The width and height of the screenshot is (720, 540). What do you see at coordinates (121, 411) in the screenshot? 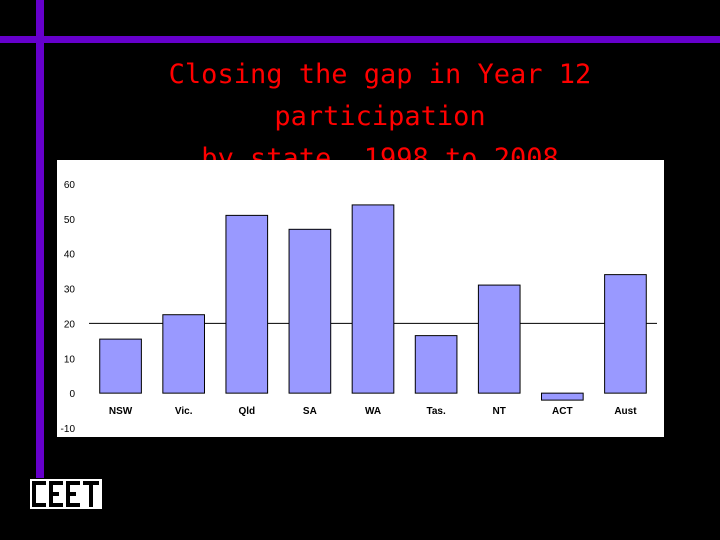
I see `category-label: NSW` at bounding box center [121, 411].